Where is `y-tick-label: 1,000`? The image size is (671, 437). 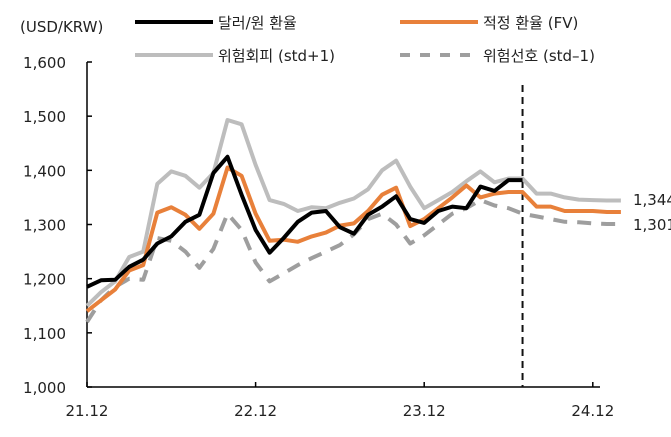
y-tick-label: 1,000 is located at coordinates (44, 388).